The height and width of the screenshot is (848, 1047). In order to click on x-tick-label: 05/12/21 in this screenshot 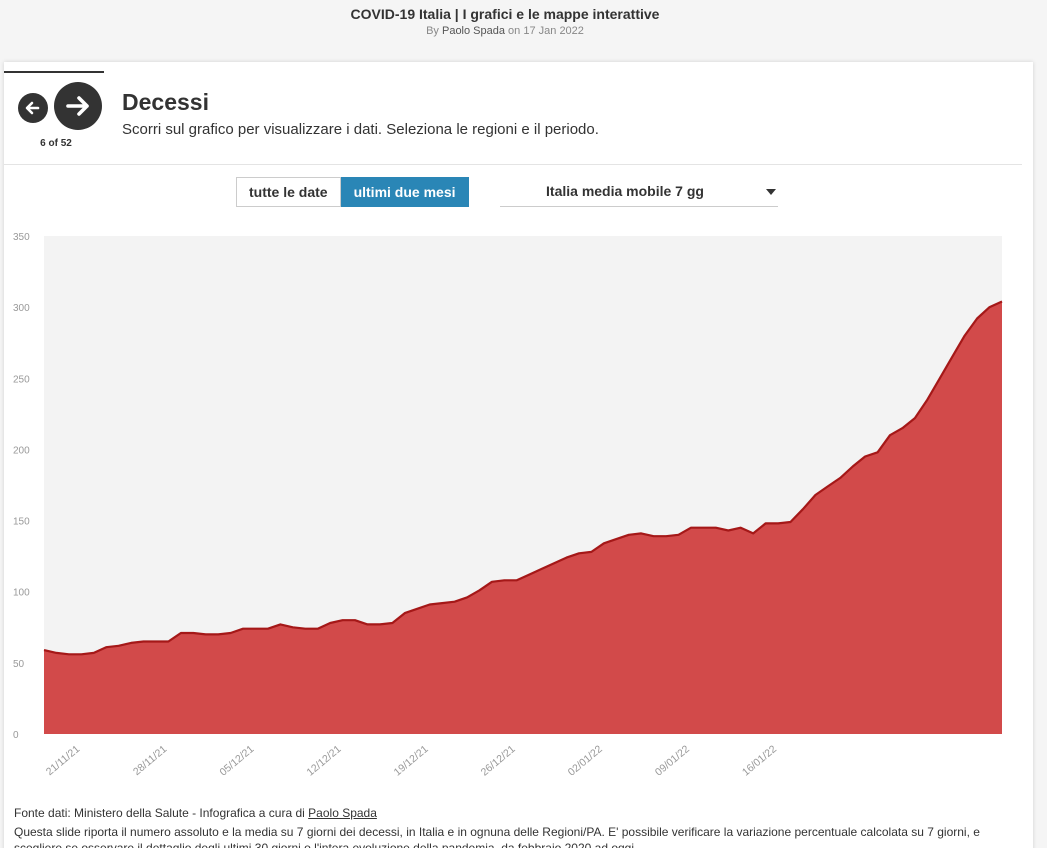, I will do `click(236, 761)`.